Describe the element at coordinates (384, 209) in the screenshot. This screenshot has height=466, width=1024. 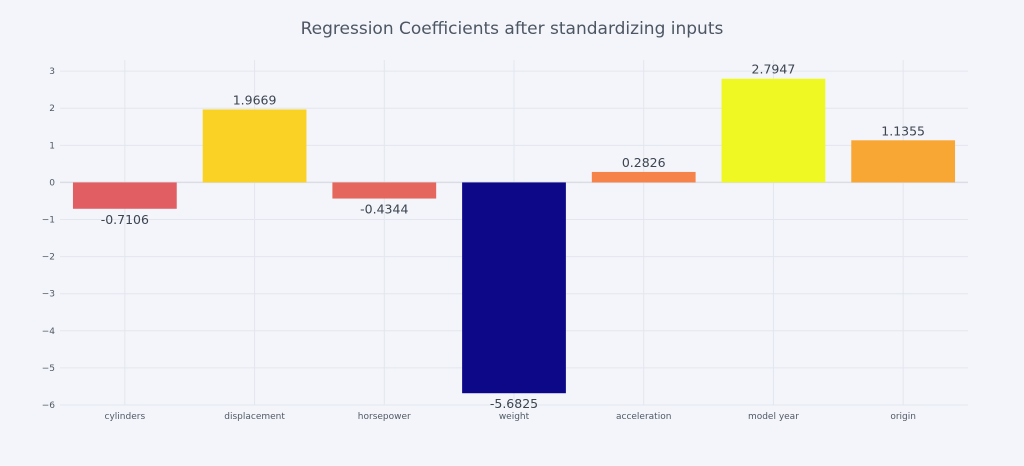
I see `value-label: -0.4344` at that location.